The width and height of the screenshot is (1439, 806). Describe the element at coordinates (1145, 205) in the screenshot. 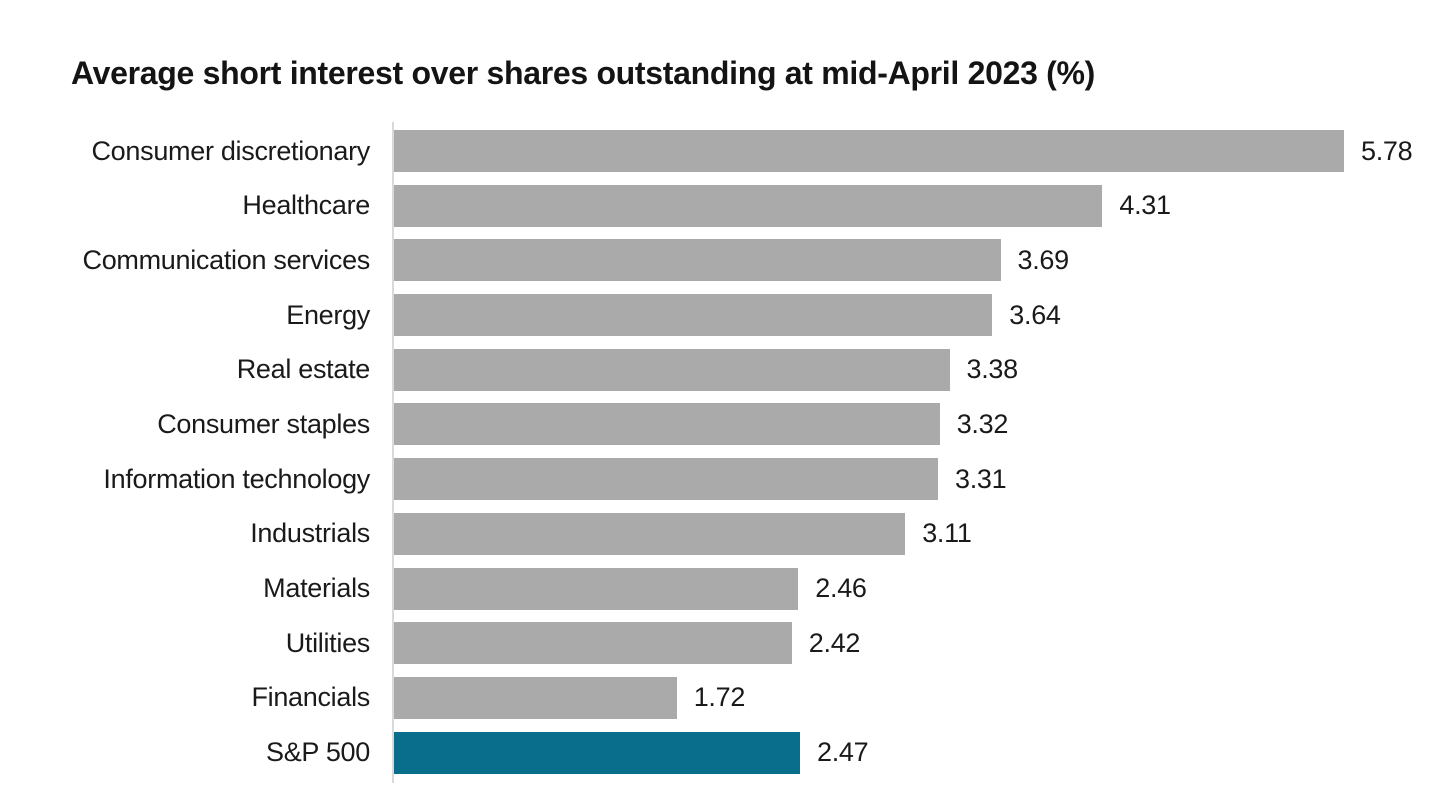

I see `value-label: 4.31` at that location.